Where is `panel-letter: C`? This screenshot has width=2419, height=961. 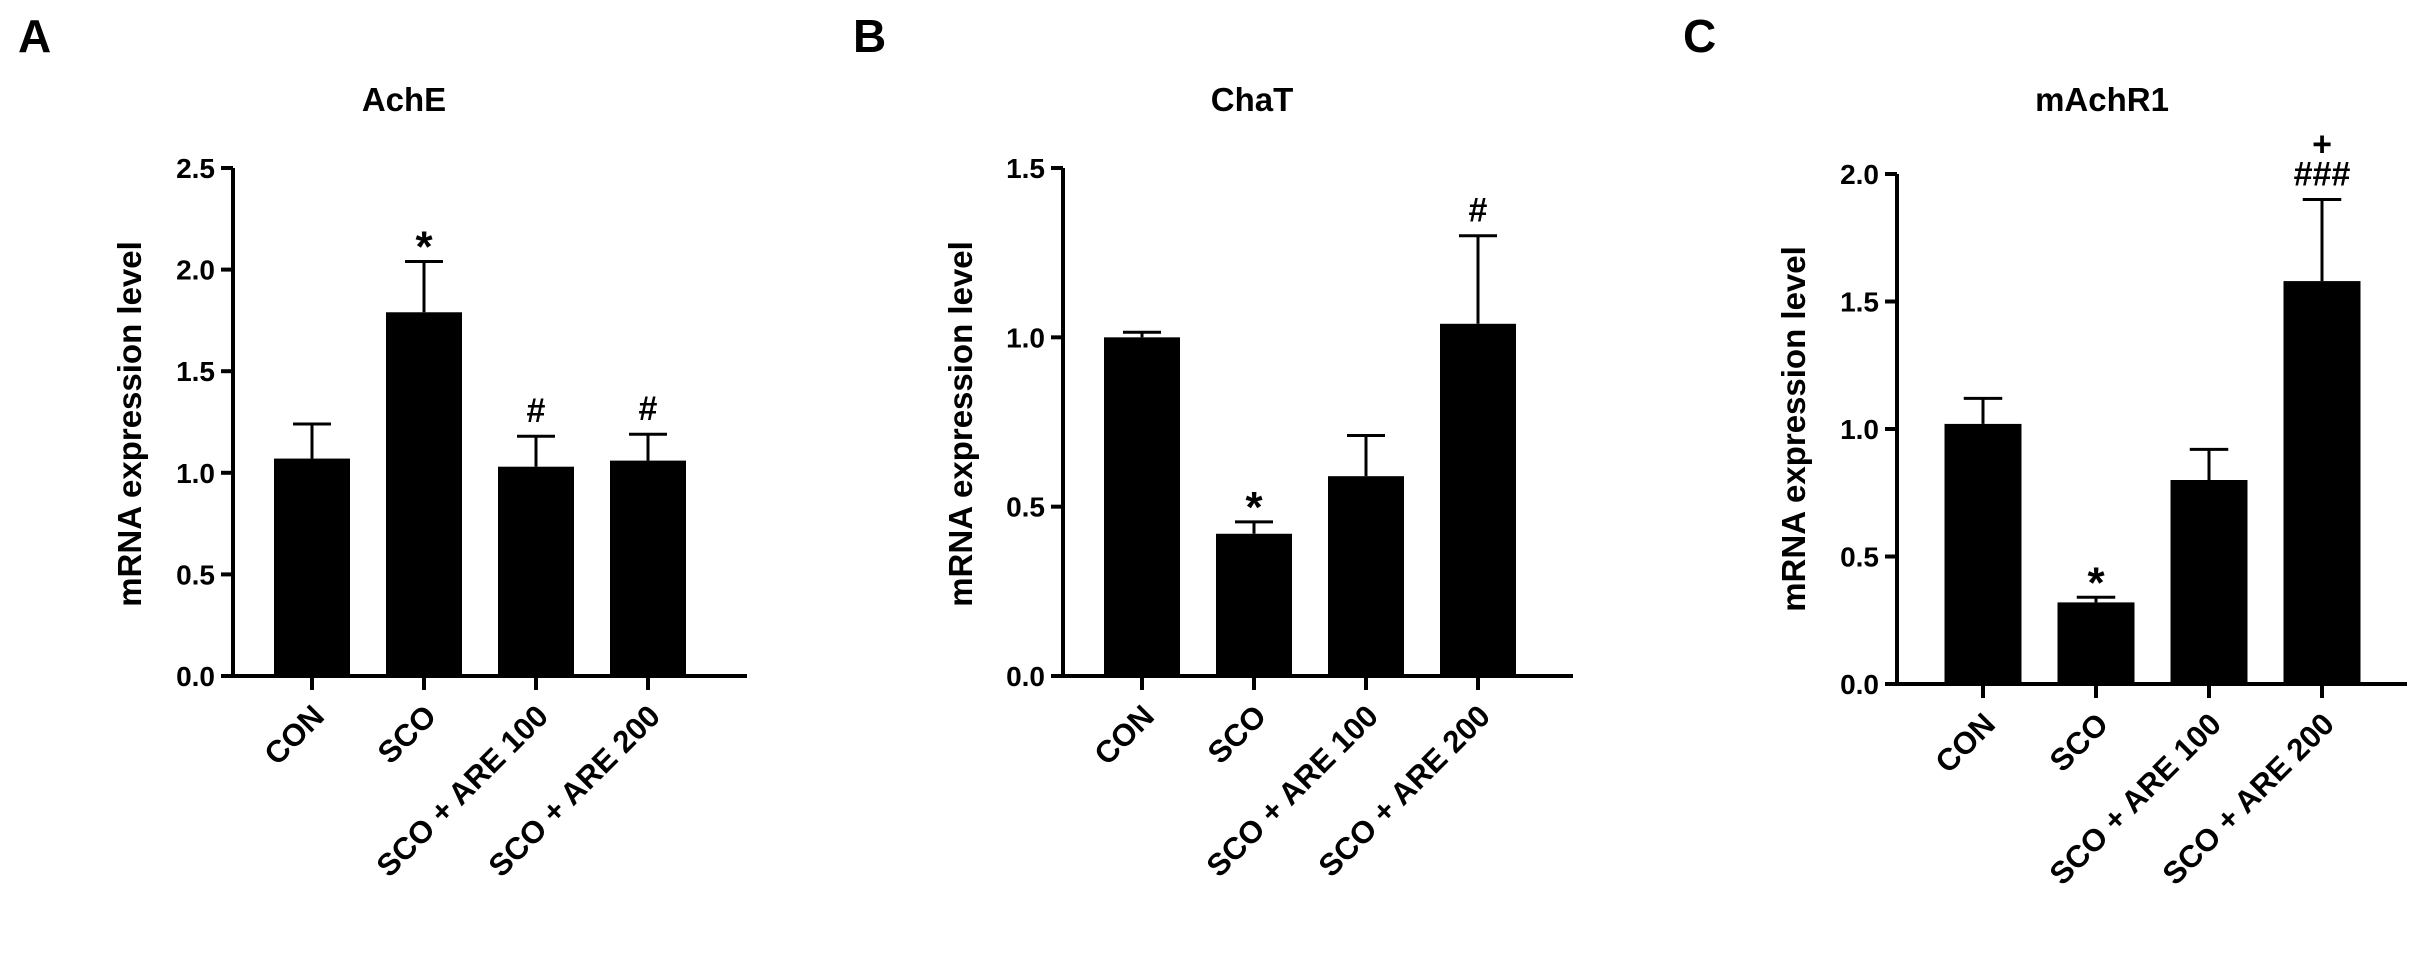 panel-letter: C is located at coordinates (1699, 36).